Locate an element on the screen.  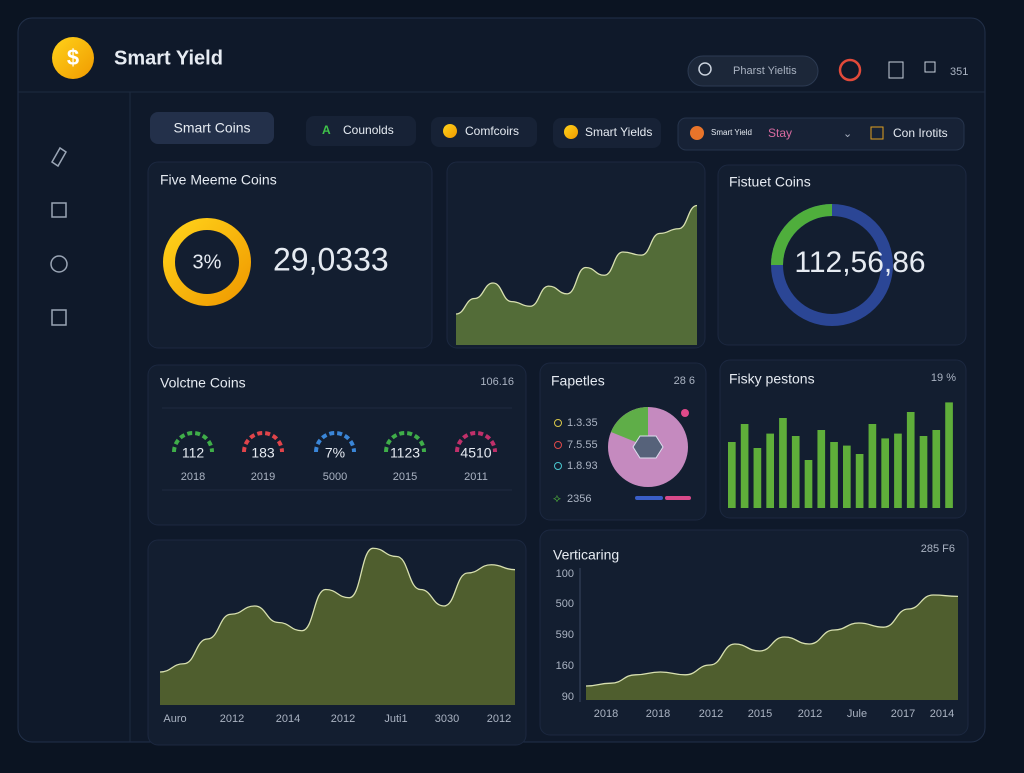
card-corner: 28 6 is located at coordinates (684, 381).